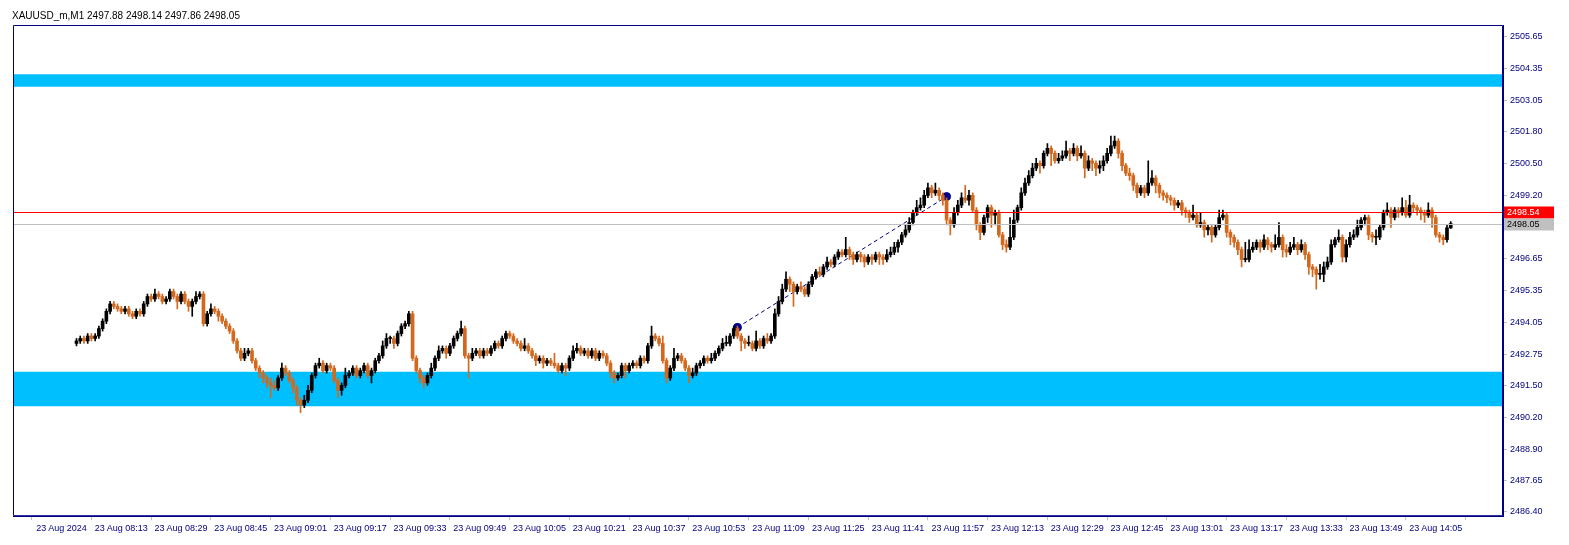  I want to click on x-tick-label: 23 Aug 09:01, so click(301, 528).